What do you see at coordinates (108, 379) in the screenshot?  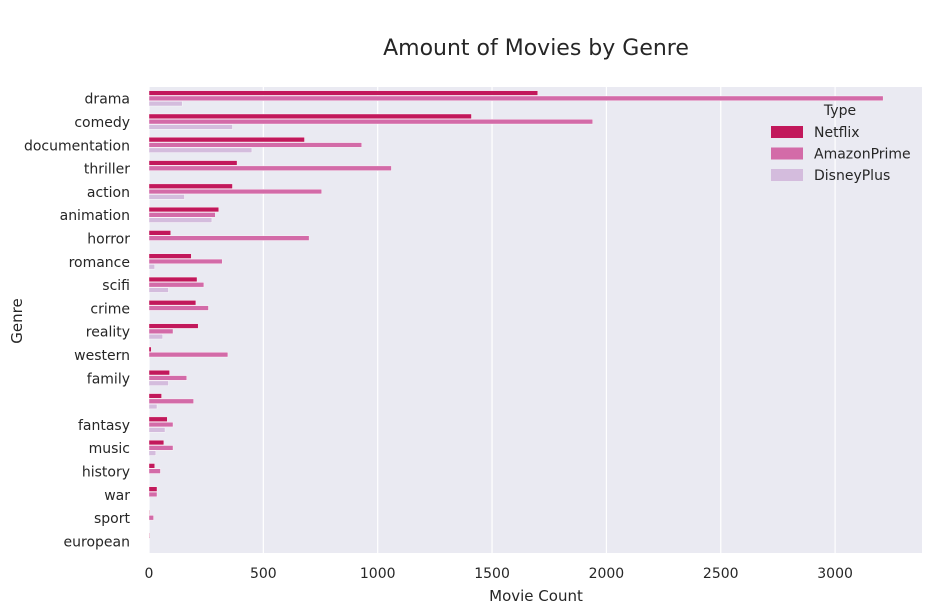 I see `y-tick-label: family` at bounding box center [108, 379].